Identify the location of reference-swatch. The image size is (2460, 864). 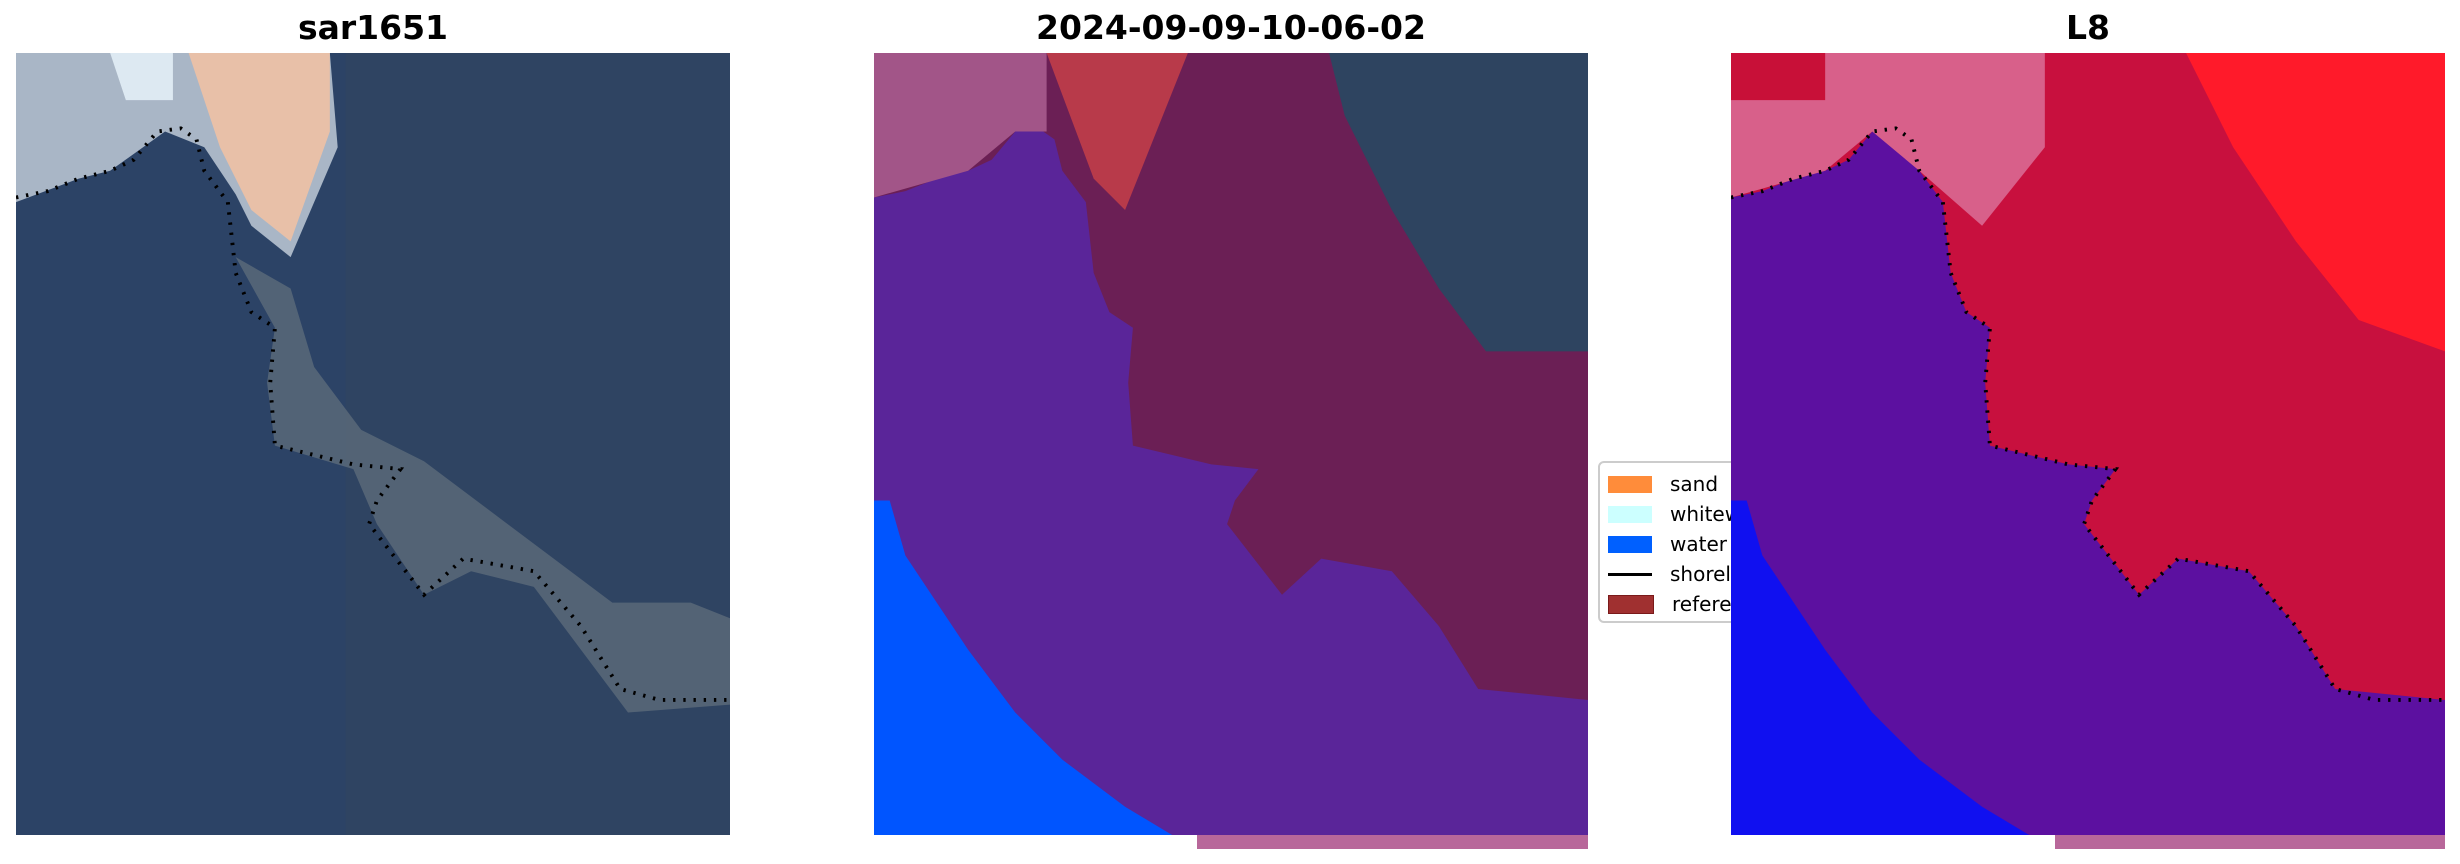
(1631, 604).